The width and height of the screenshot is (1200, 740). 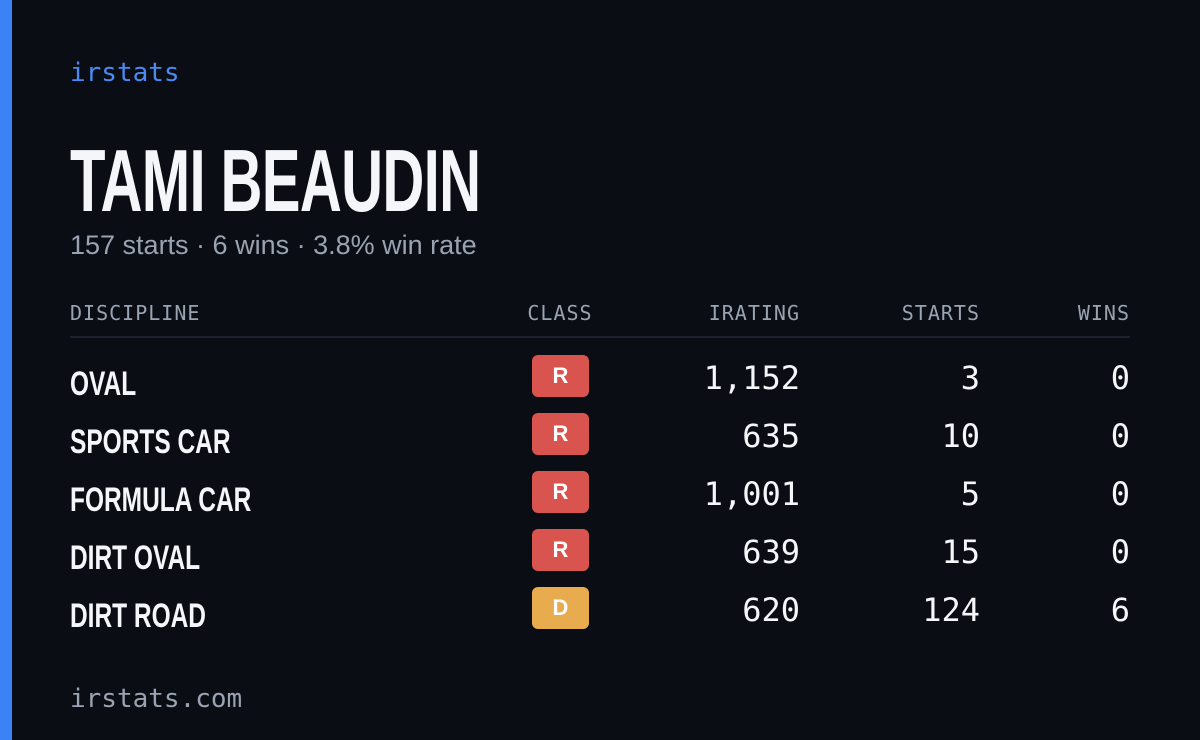 I want to click on irating: 639, so click(x=771, y=552).